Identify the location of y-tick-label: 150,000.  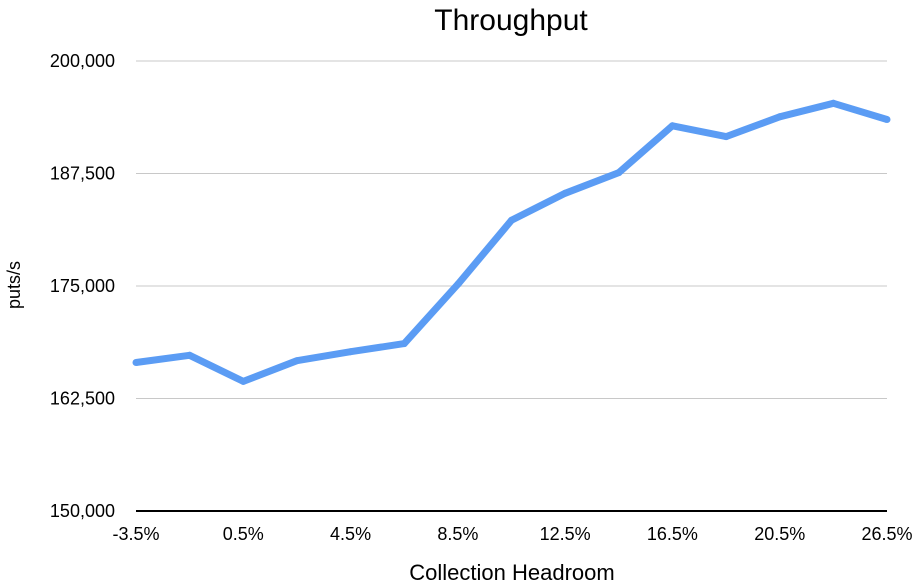
(82, 511).